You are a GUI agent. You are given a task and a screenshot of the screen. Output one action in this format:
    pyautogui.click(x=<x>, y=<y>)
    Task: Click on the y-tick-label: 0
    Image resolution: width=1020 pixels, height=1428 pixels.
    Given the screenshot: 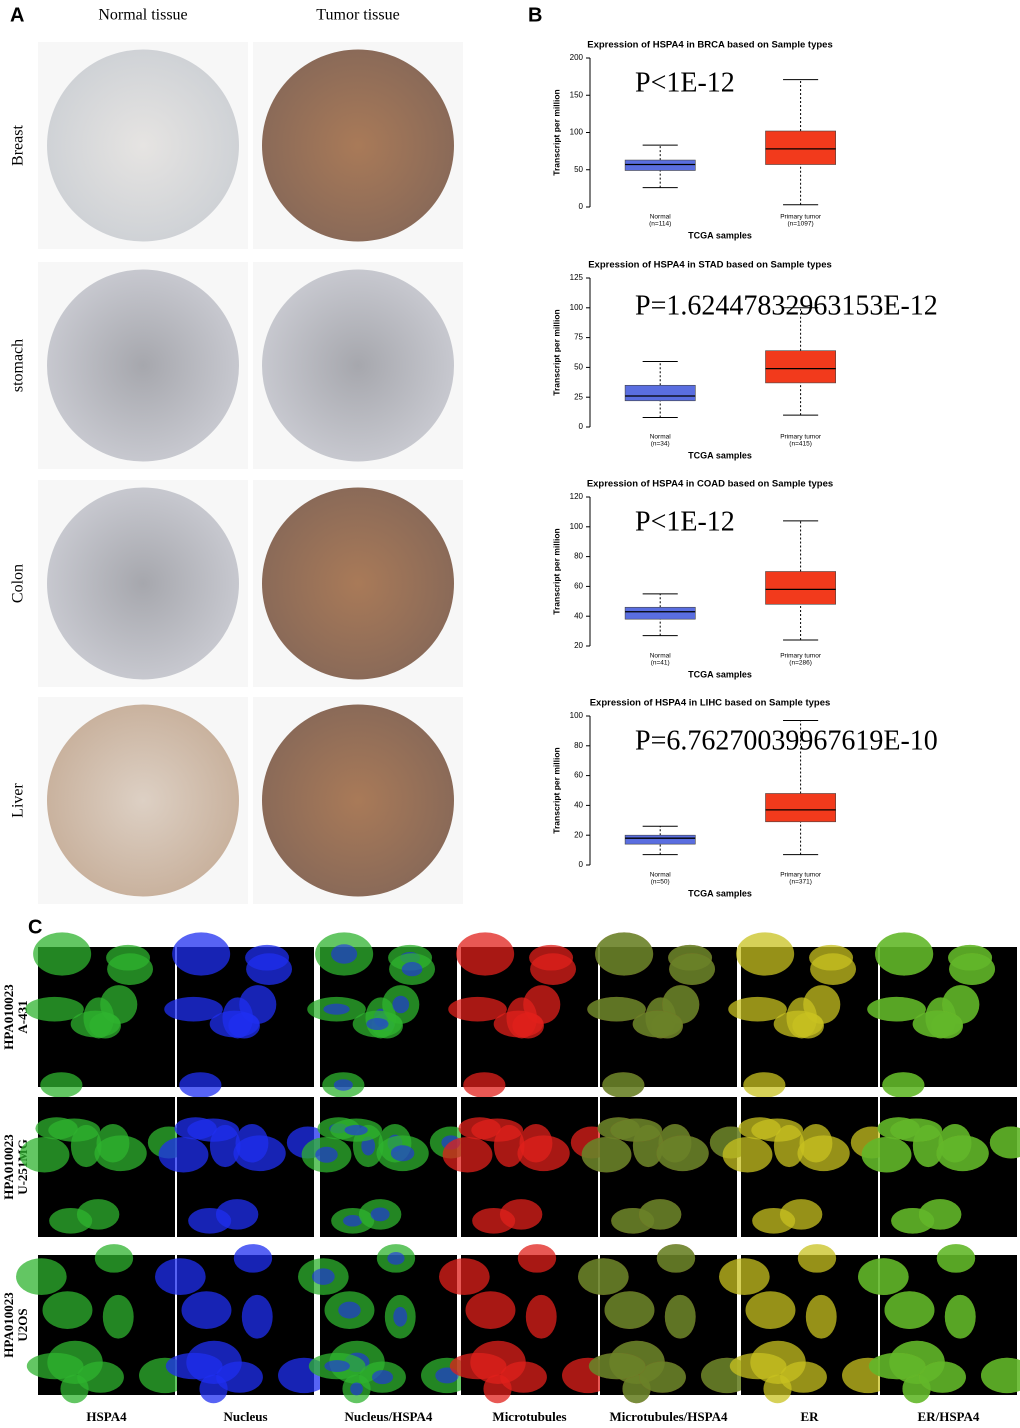 What is the action you would take?
    pyautogui.click(x=581, y=206)
    